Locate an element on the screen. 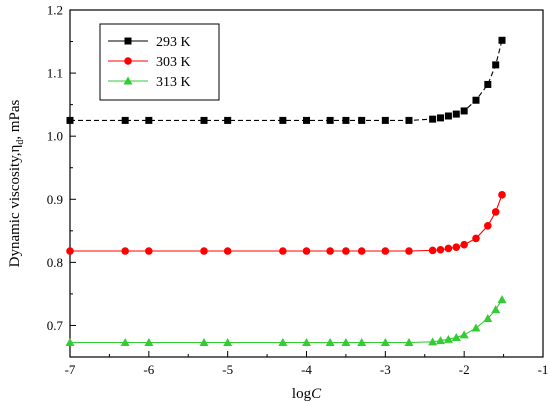  y-axis-label-main: Dynamic viscosity,η is located at coordinates (15, 206).